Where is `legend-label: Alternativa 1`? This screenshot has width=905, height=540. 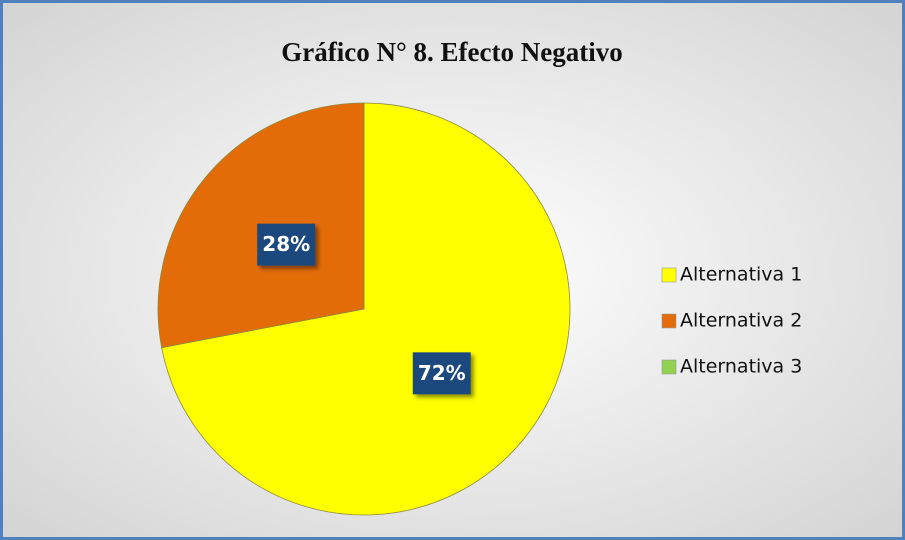
legend-label: Alternativa 1 is located at coordinates (741, 275).